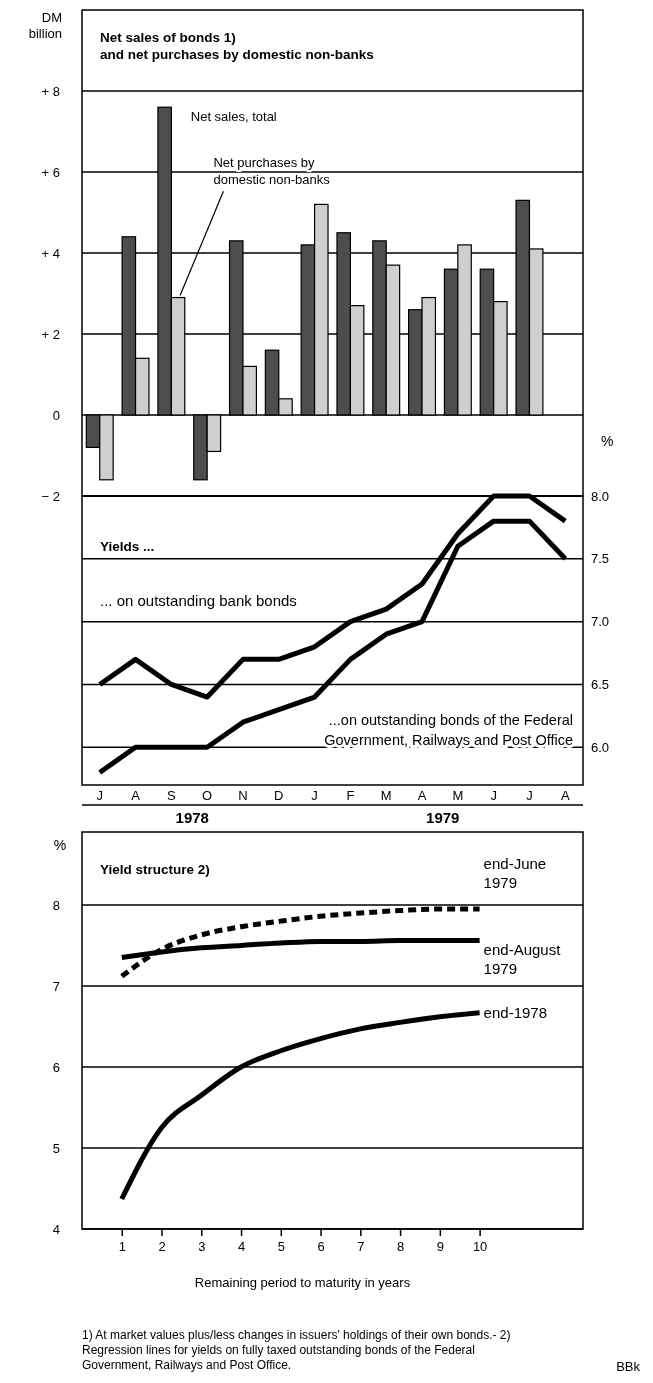 This screenshot has height=1383, width=653. Describe the element at coordinates (302, 1282) in the screenshot. I see `x-axis-title: Remaining period to maturity in years` at that location.